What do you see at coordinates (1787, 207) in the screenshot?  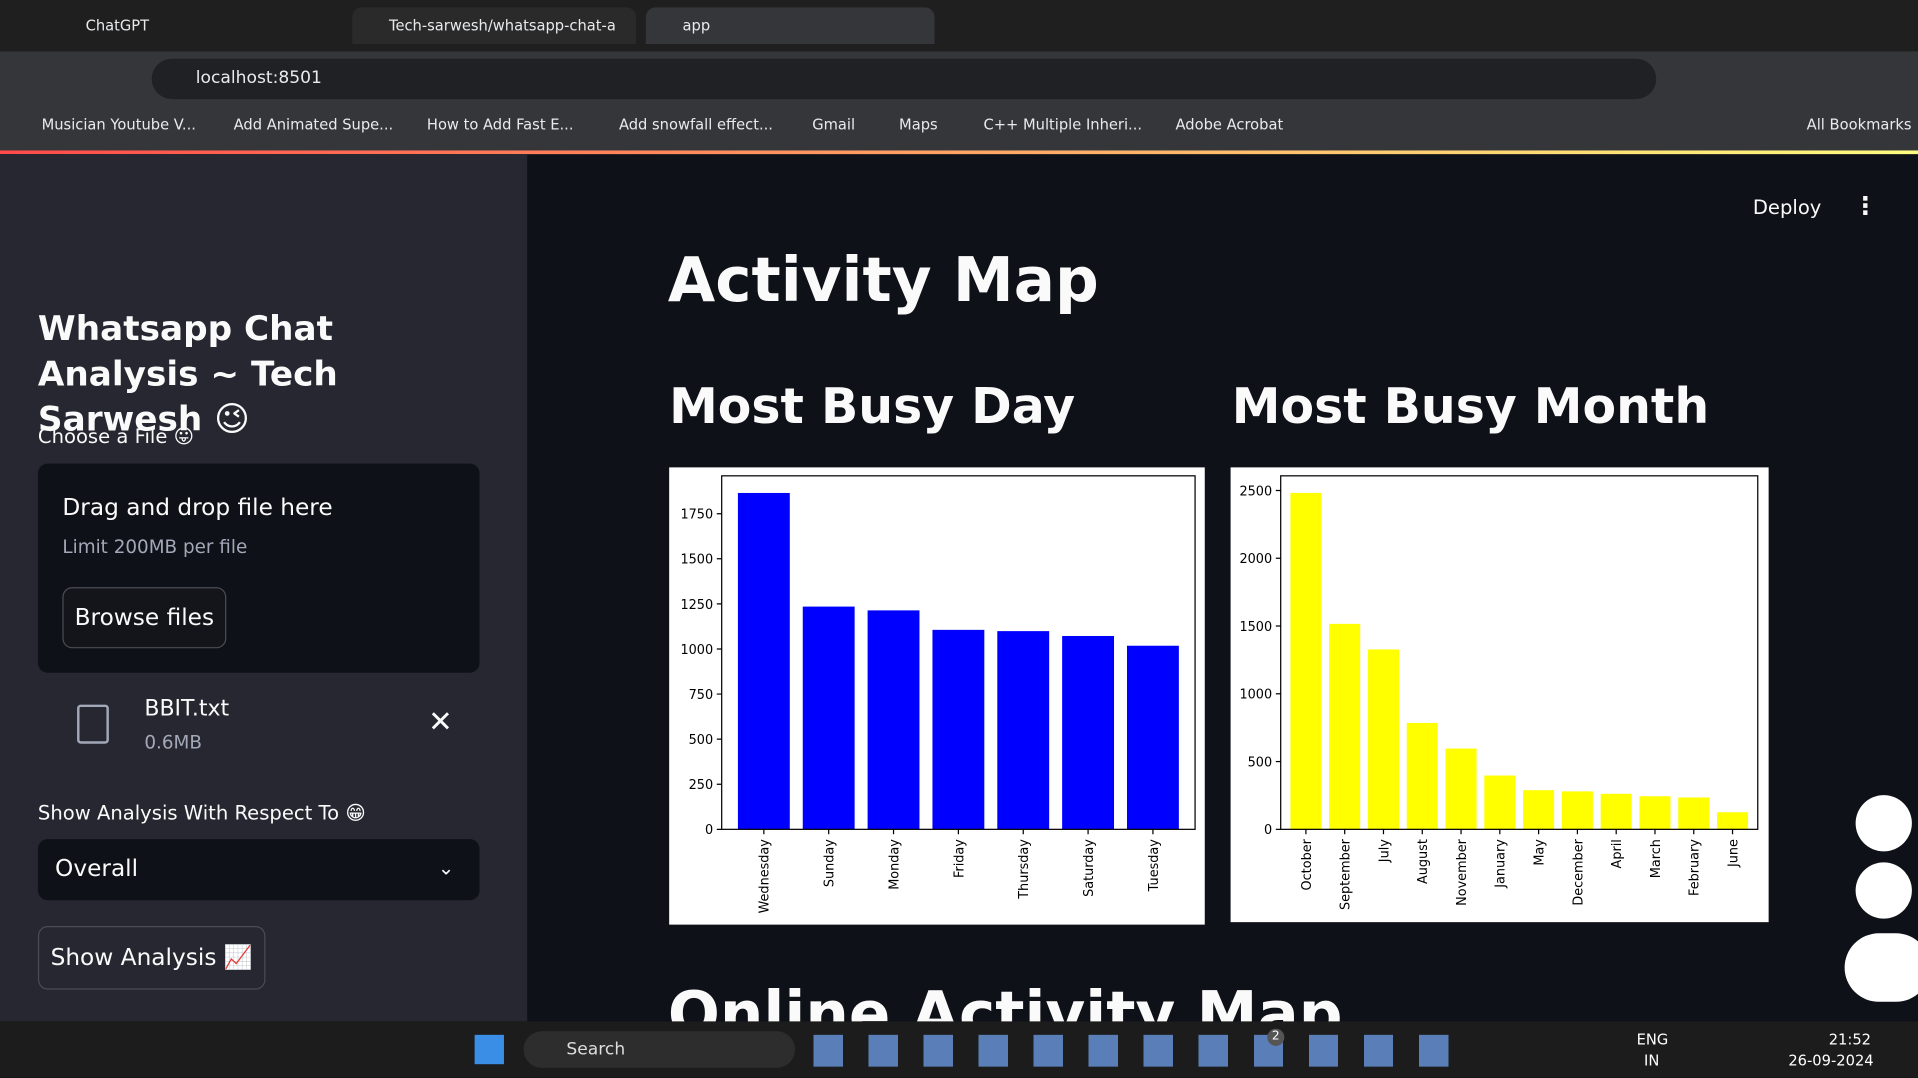 I see `deploy: Deploy` at bounding box center [1787, 207].